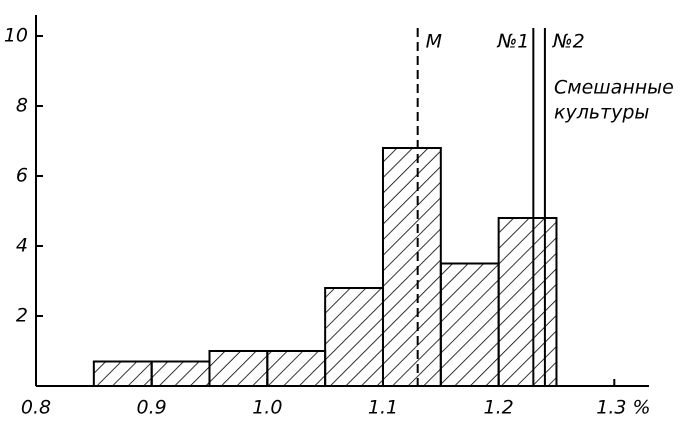  What do you see at coordinates (22, 246) in the screenshot?
I see `y-tick-label: 4` at bounding box center [22, 246].